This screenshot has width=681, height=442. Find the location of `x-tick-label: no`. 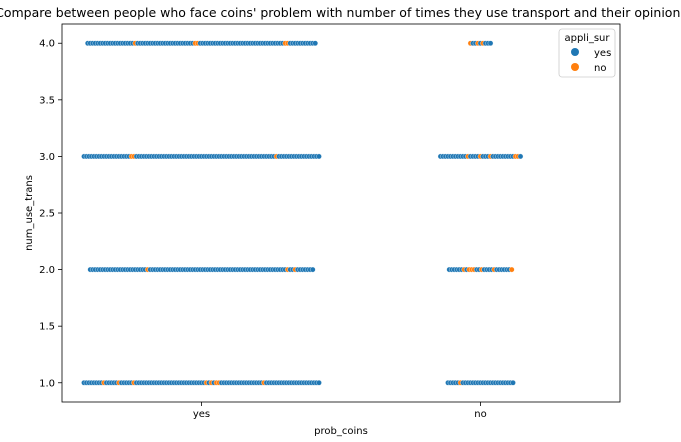

x-tick-label: no is located at coordinates (480, 414).